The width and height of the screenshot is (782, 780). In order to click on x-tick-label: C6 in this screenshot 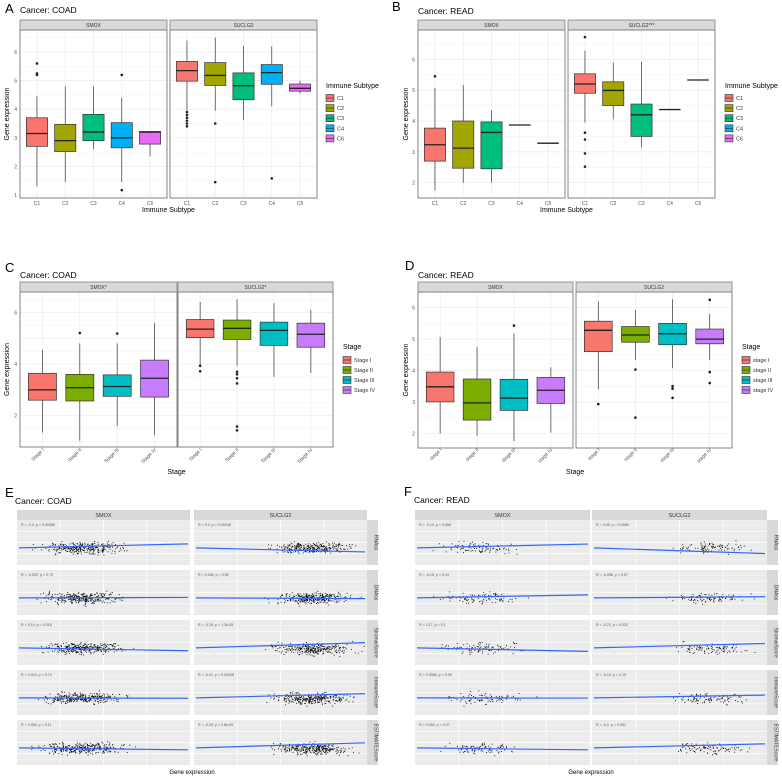, I will do `click(300, 204)`.